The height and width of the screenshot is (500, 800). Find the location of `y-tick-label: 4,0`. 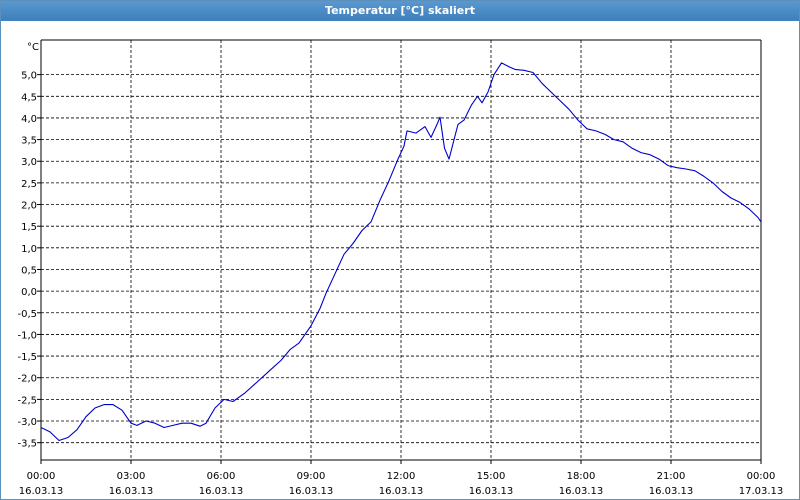

y-tick-label: 4,0 is located at coordinates (29, 119).